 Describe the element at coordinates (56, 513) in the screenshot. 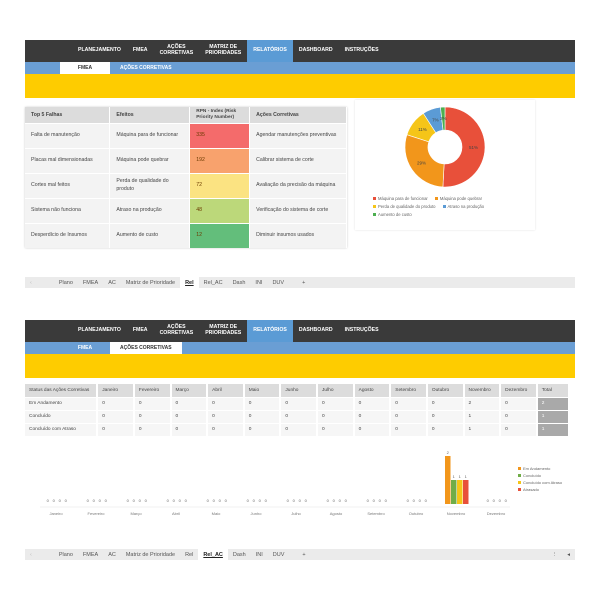

I see `x-axis-label: Janeiro` at that location.